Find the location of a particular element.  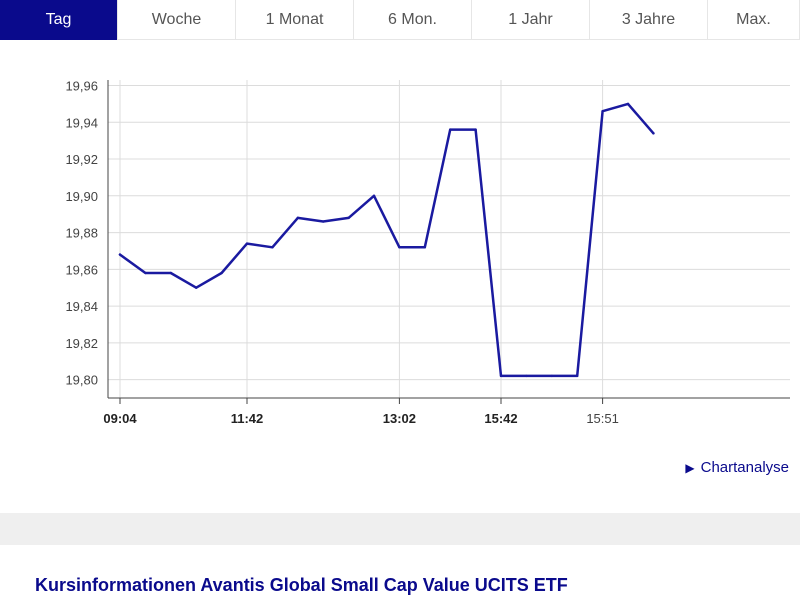

tab-1-jahr: 1 Jahr is located at coordinates (531, 20).